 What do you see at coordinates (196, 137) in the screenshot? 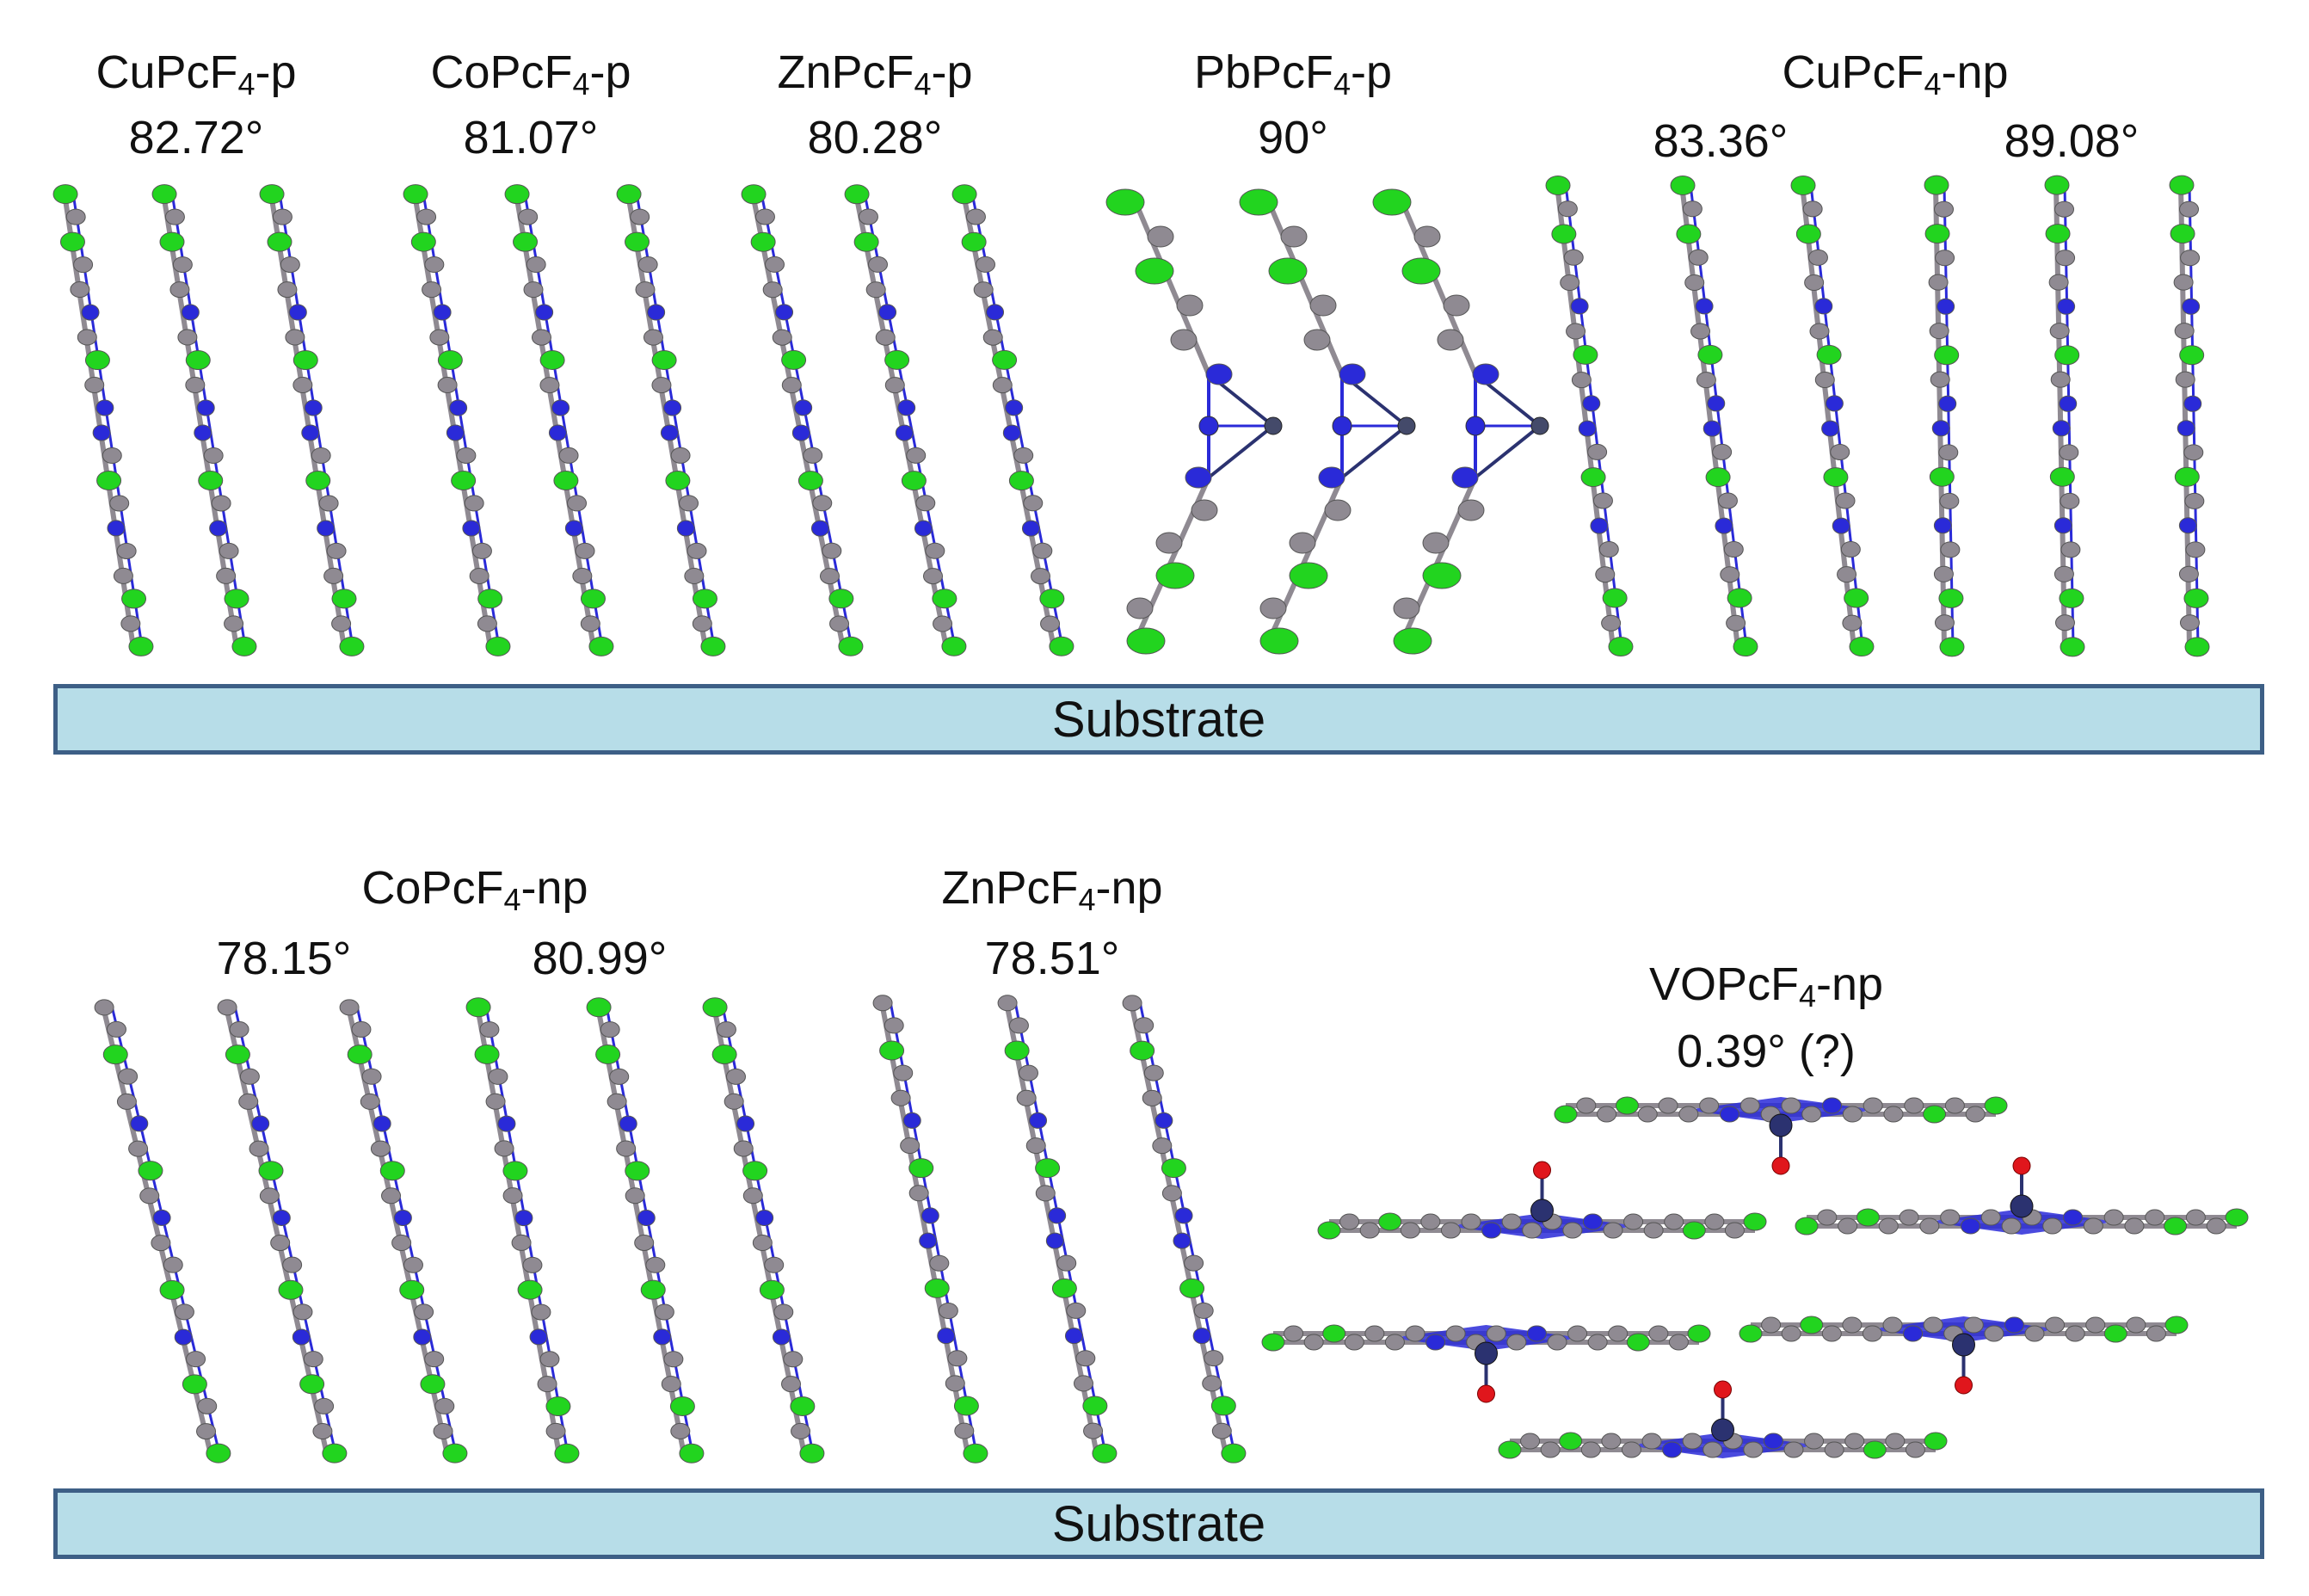
I see `angle-cupcf4-p: 82.72°` at bounding box center [196, 137].